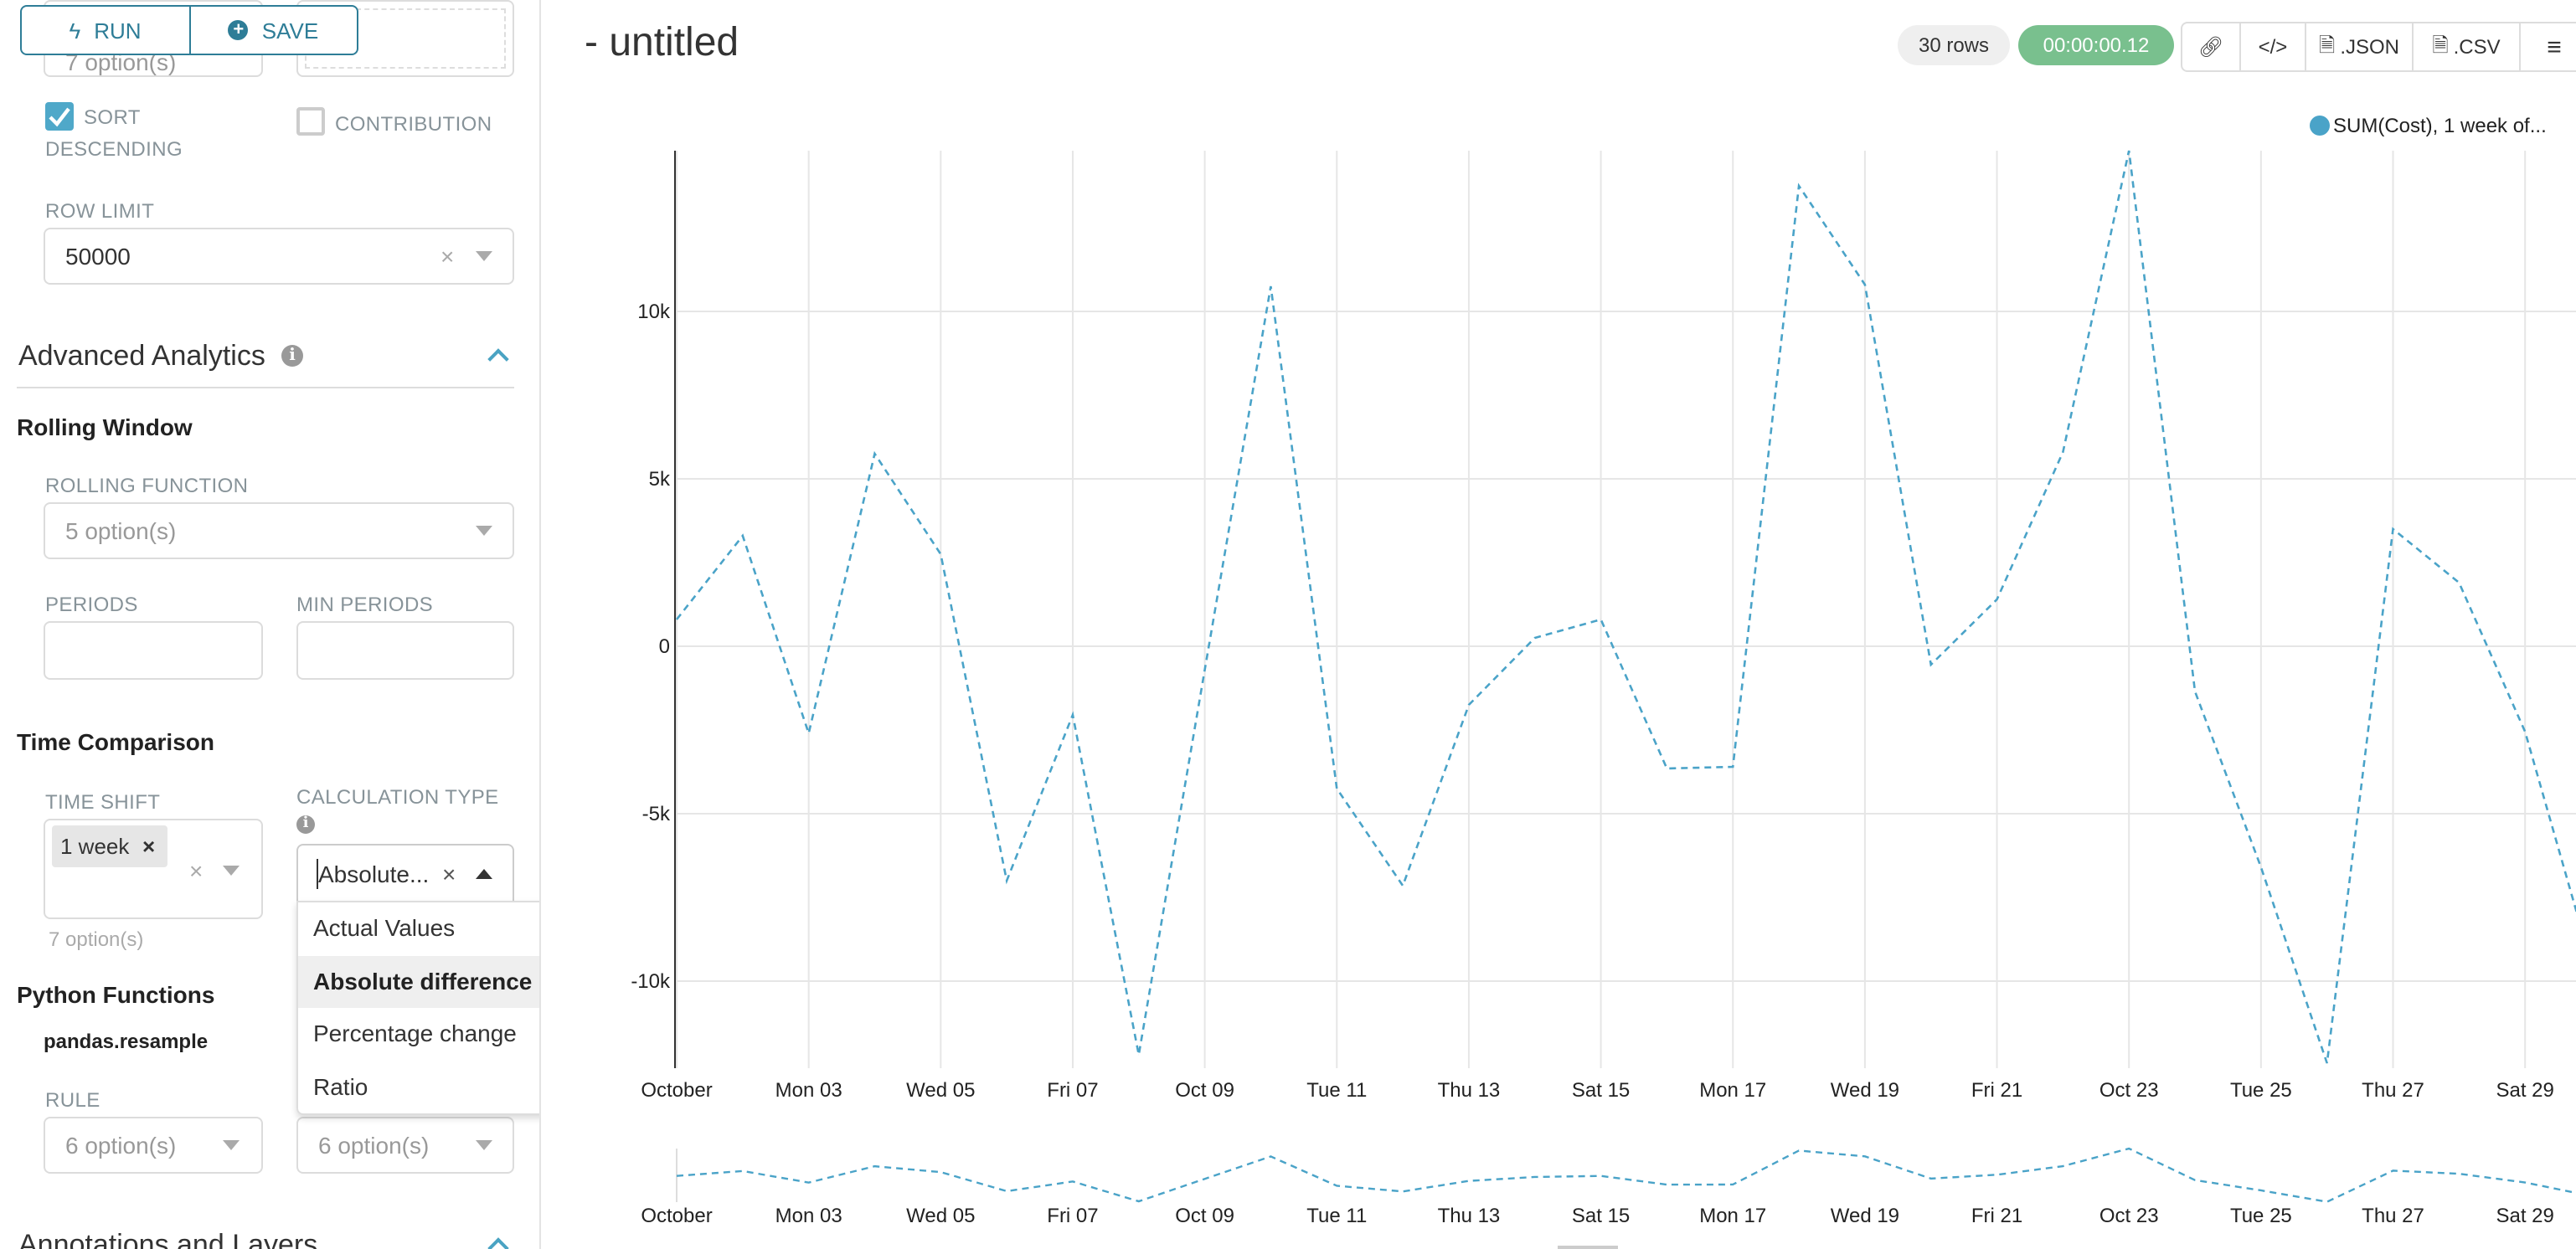 This screenshot has height=1249, width=2576. I want to click on row-count-badge: 30 rows, so click(1954, 45).